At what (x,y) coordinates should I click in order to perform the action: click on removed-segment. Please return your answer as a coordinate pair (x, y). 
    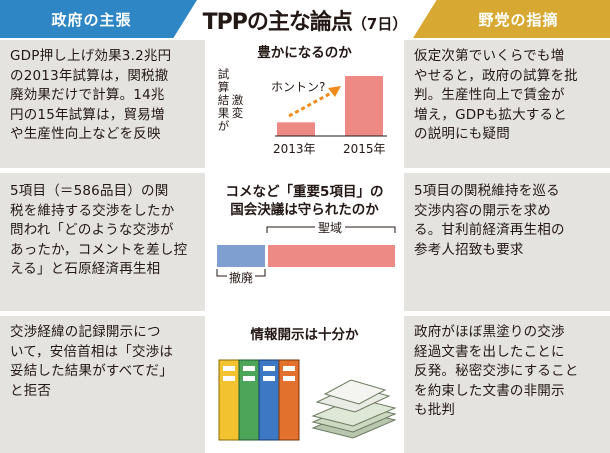
    Looking at the image, I should click on (241, 256).